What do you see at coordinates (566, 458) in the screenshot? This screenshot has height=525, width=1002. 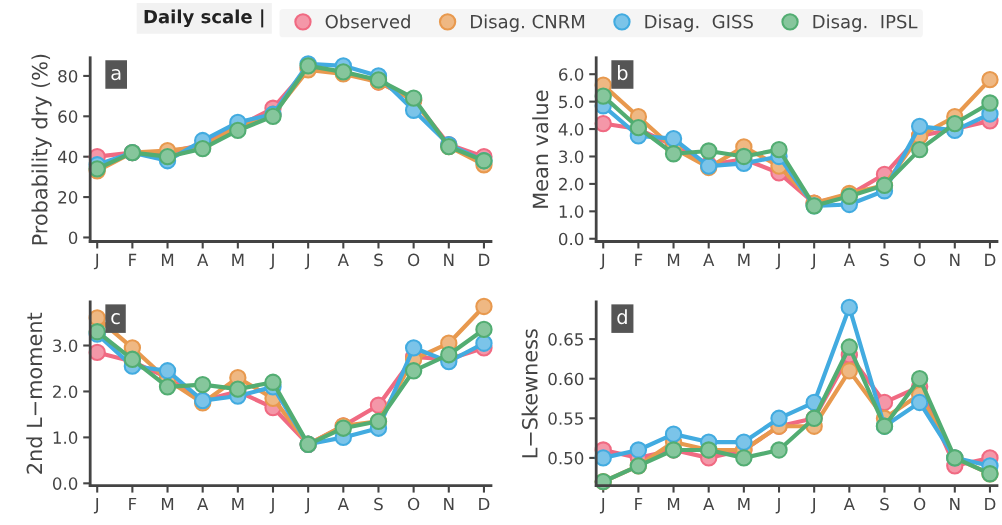 I see `y-tick-label: 0.50` at bounding box center [566, 458].